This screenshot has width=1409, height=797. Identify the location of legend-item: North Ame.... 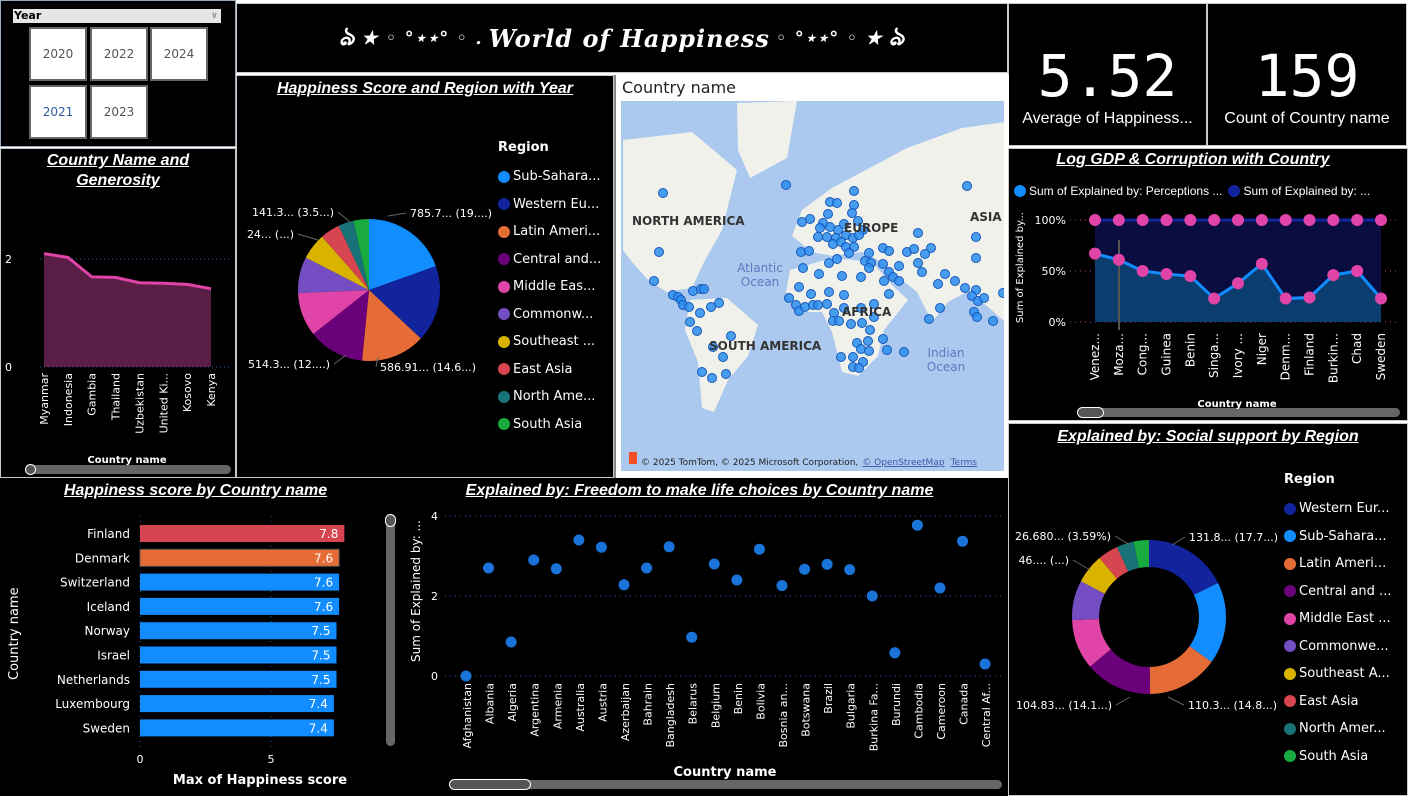
(549, 397).